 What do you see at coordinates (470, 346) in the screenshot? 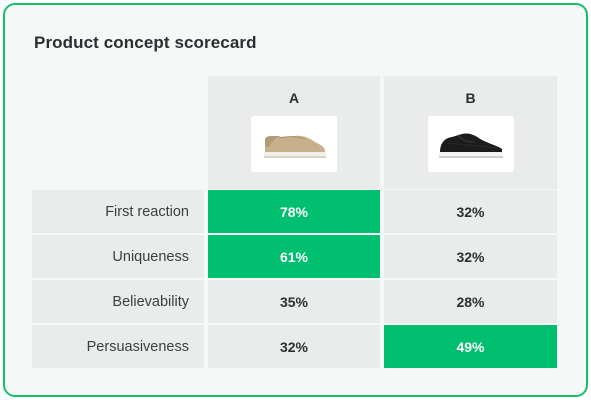
I see `score-persuasiveness-b: 49%` at bounding box center [470, 346].